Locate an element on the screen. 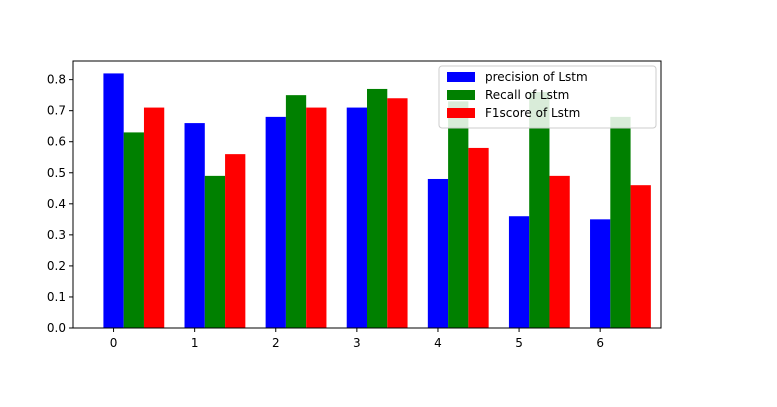  y-tick-label: 0.8 is located at coordinates (56, 80).